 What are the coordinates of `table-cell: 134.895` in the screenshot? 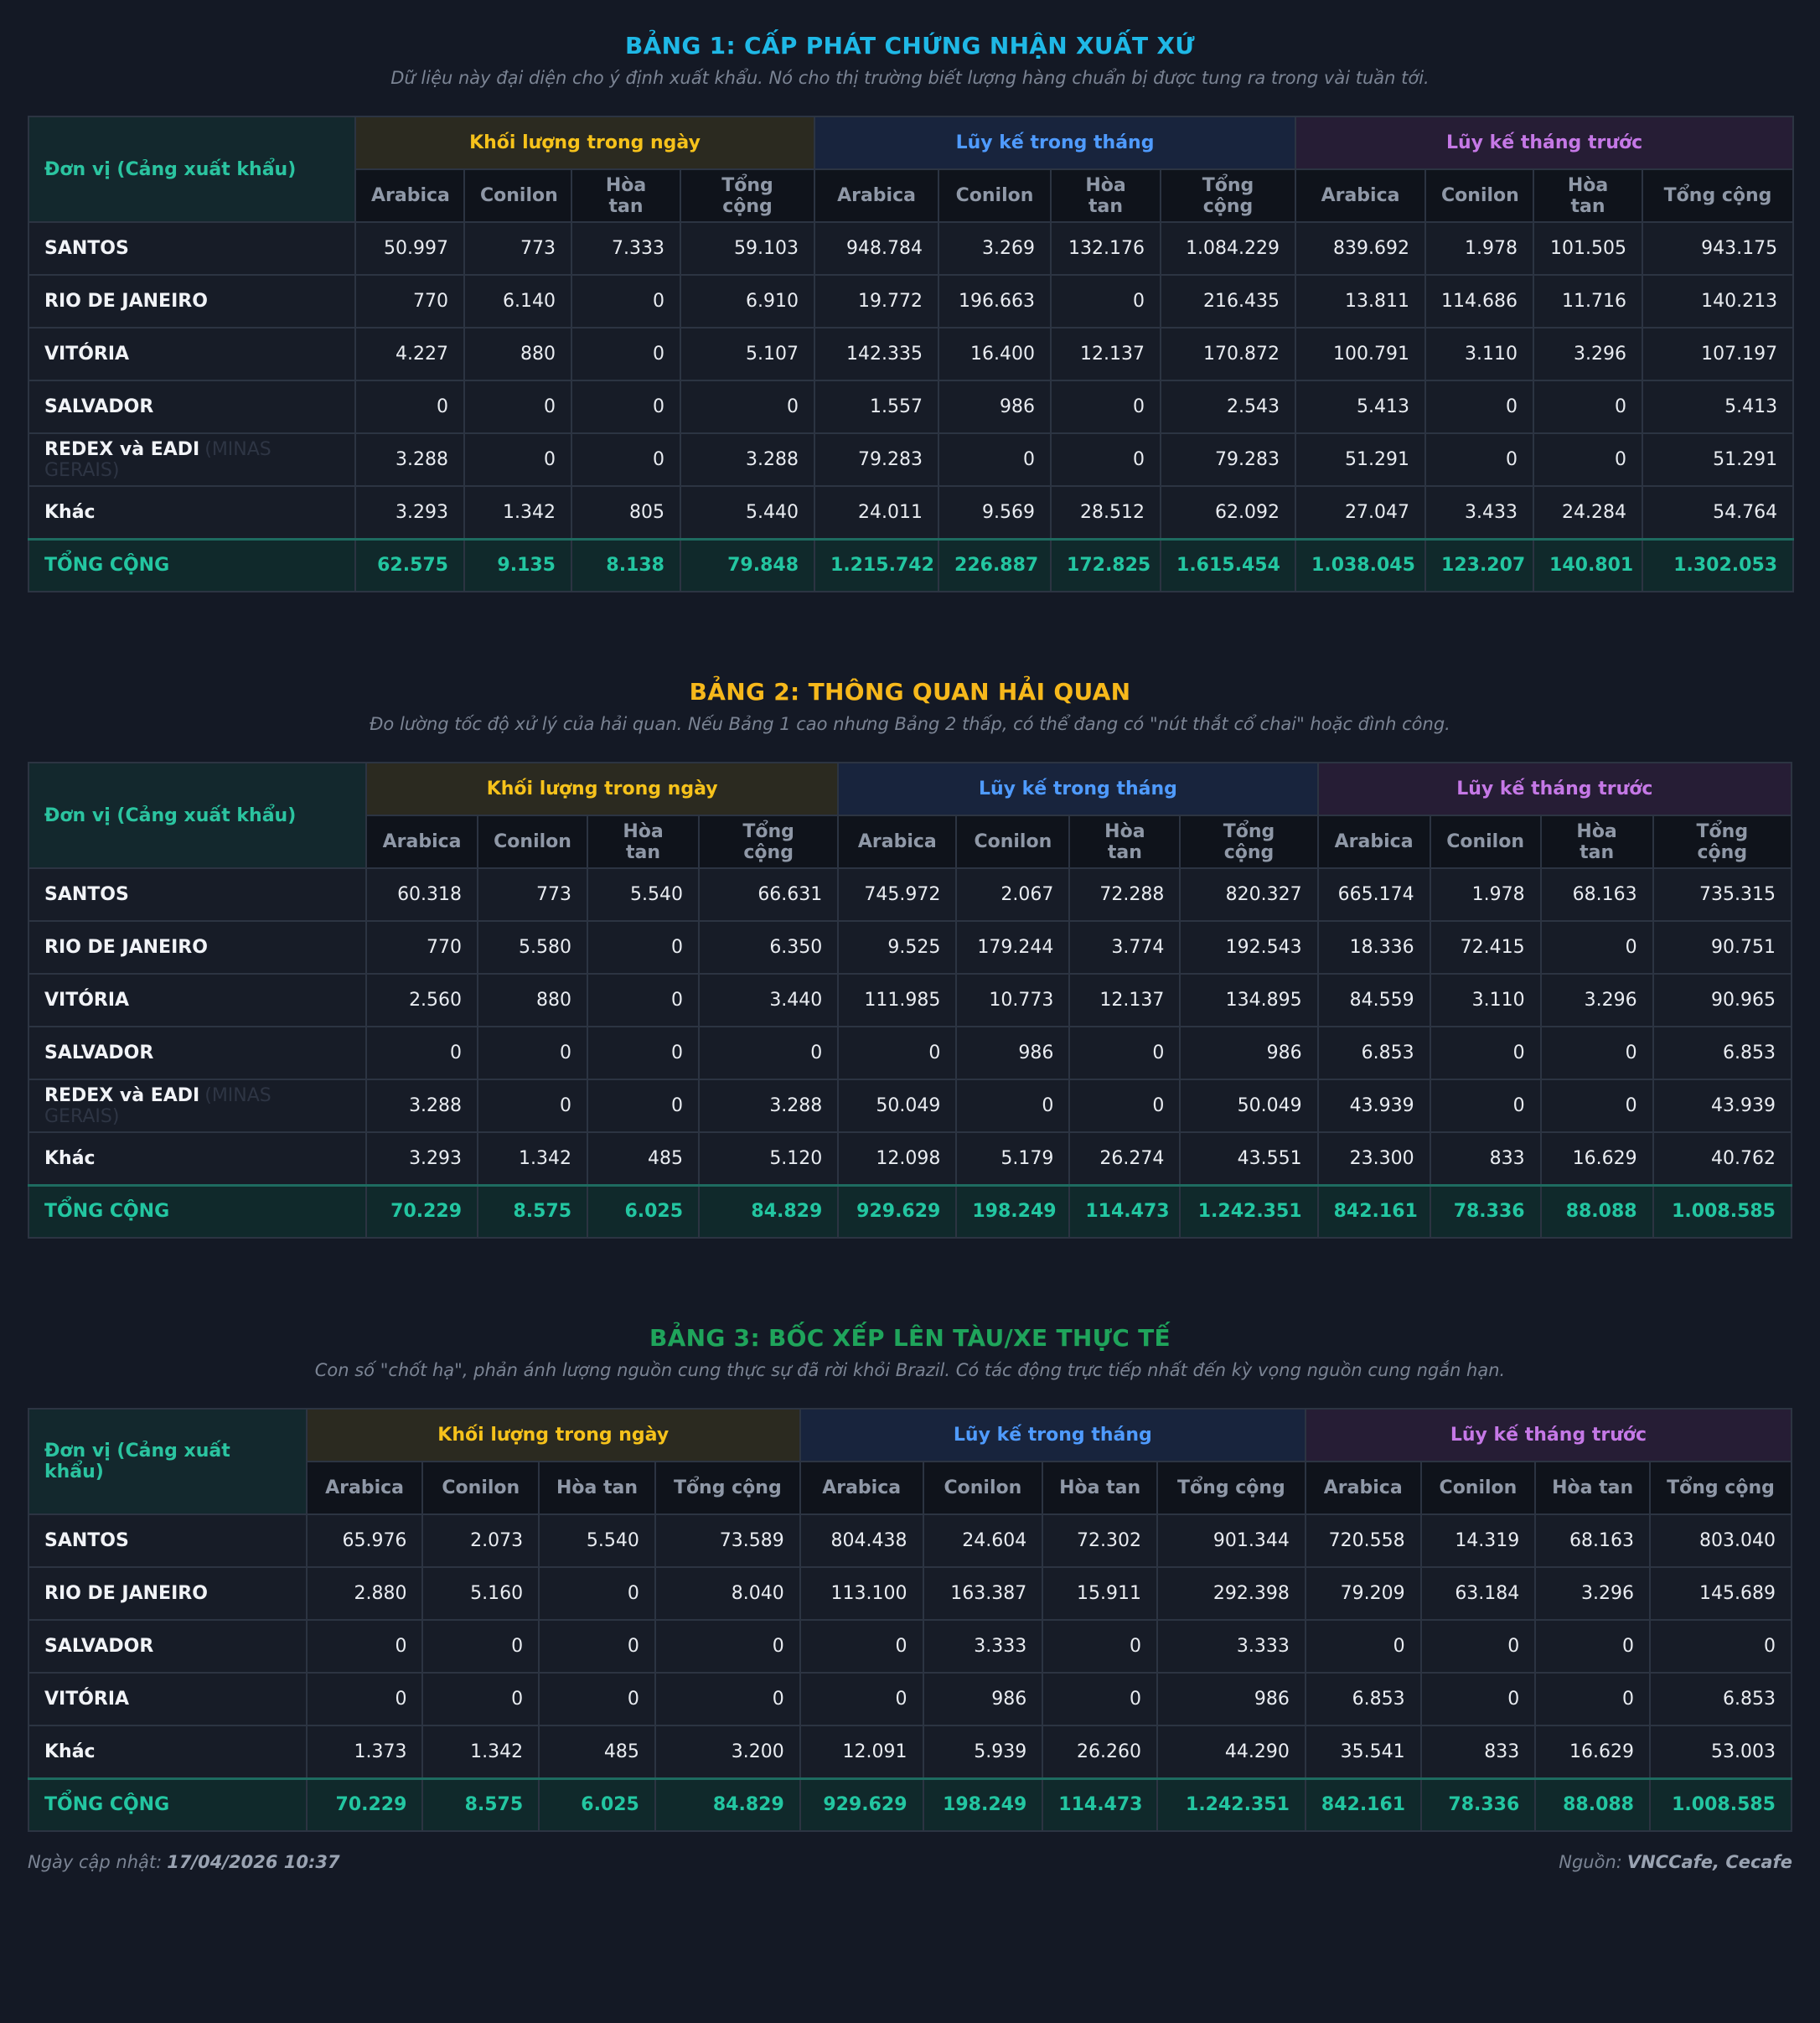 It's located at (1249, 1000).